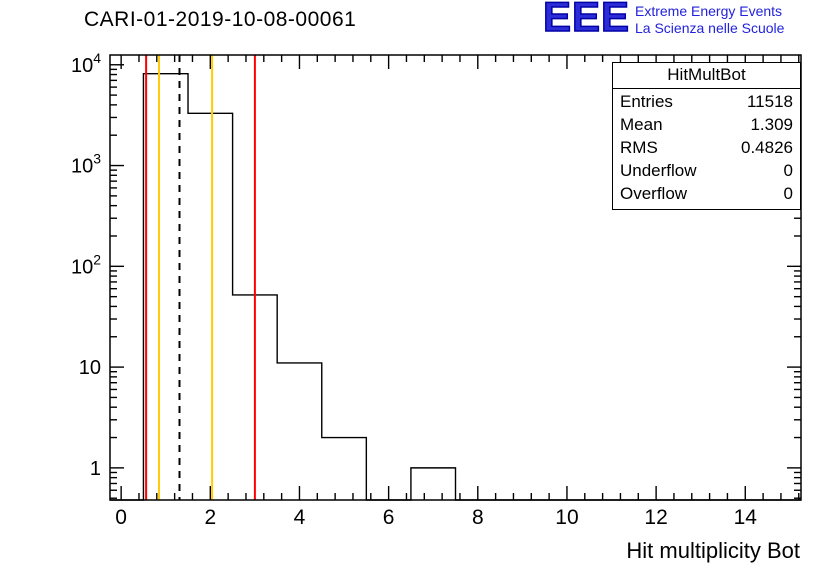  I want to click on stats-label: Mean, so click(641, 124).